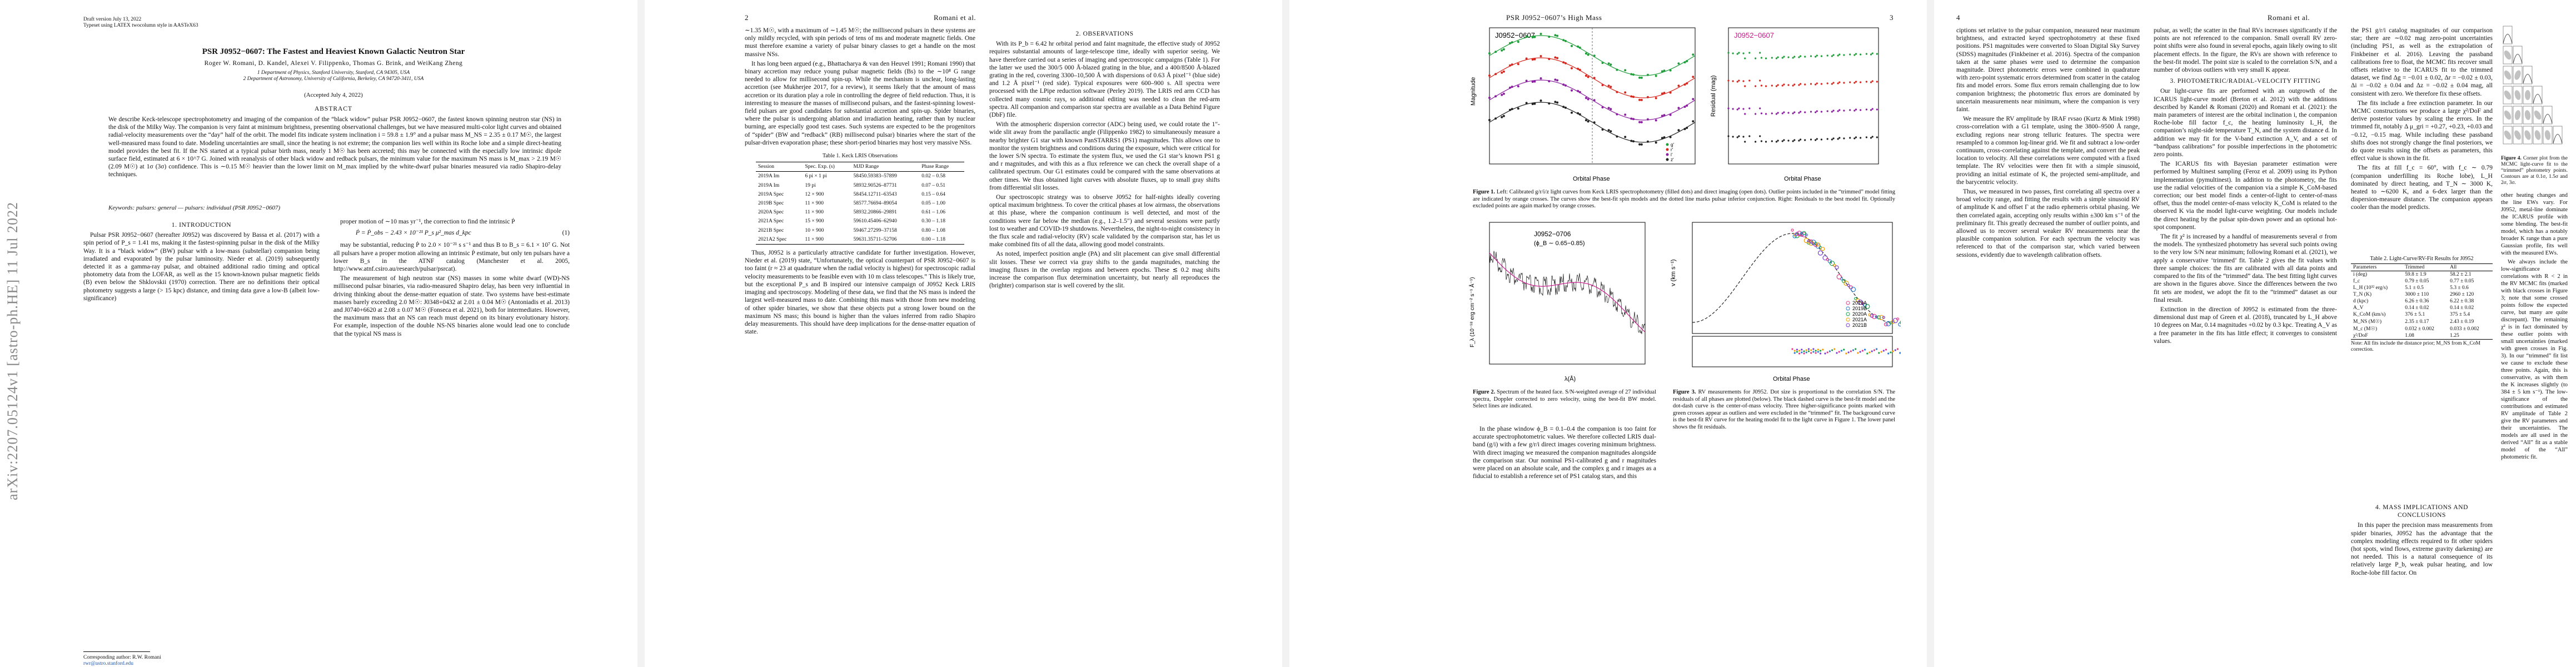 Image resolution: width=2576 pixels, height=667 pixels. What do you see at coordinates (1754, 35) in the screenshot?
I see `fig1-source-label-right: J0952−0607` at bounding box center [1754, 35].